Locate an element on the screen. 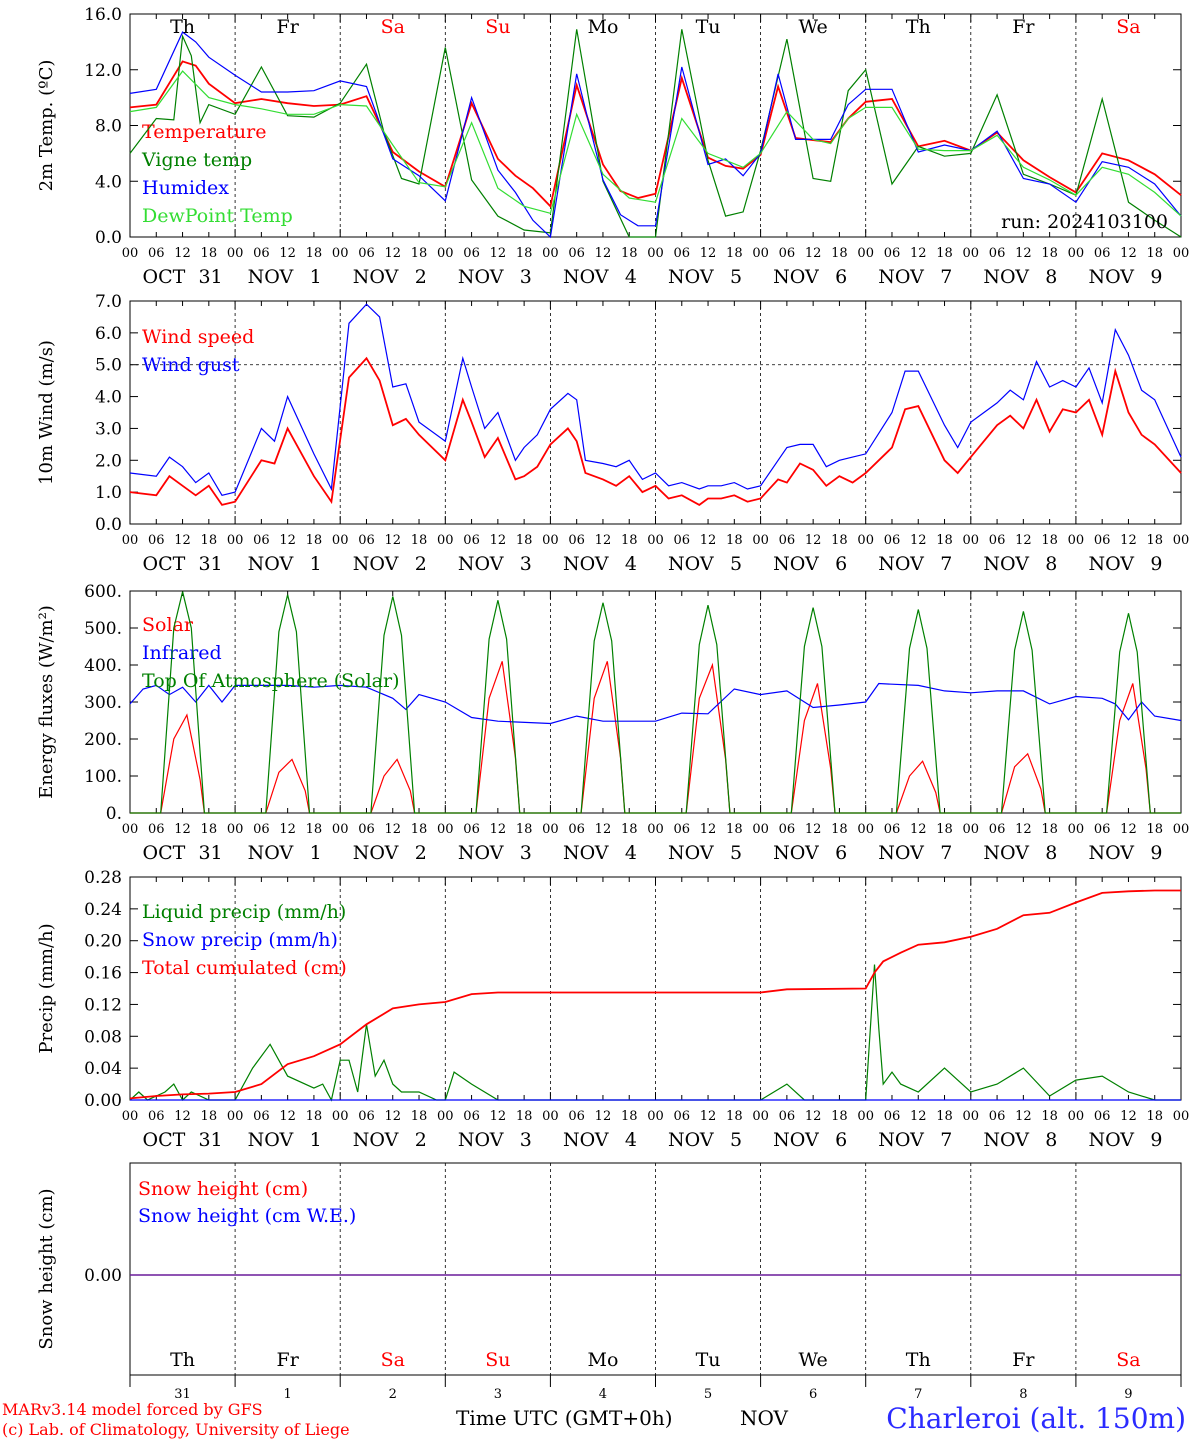  y-tick-label: 0.08 is located at coordinates (103, 1037).